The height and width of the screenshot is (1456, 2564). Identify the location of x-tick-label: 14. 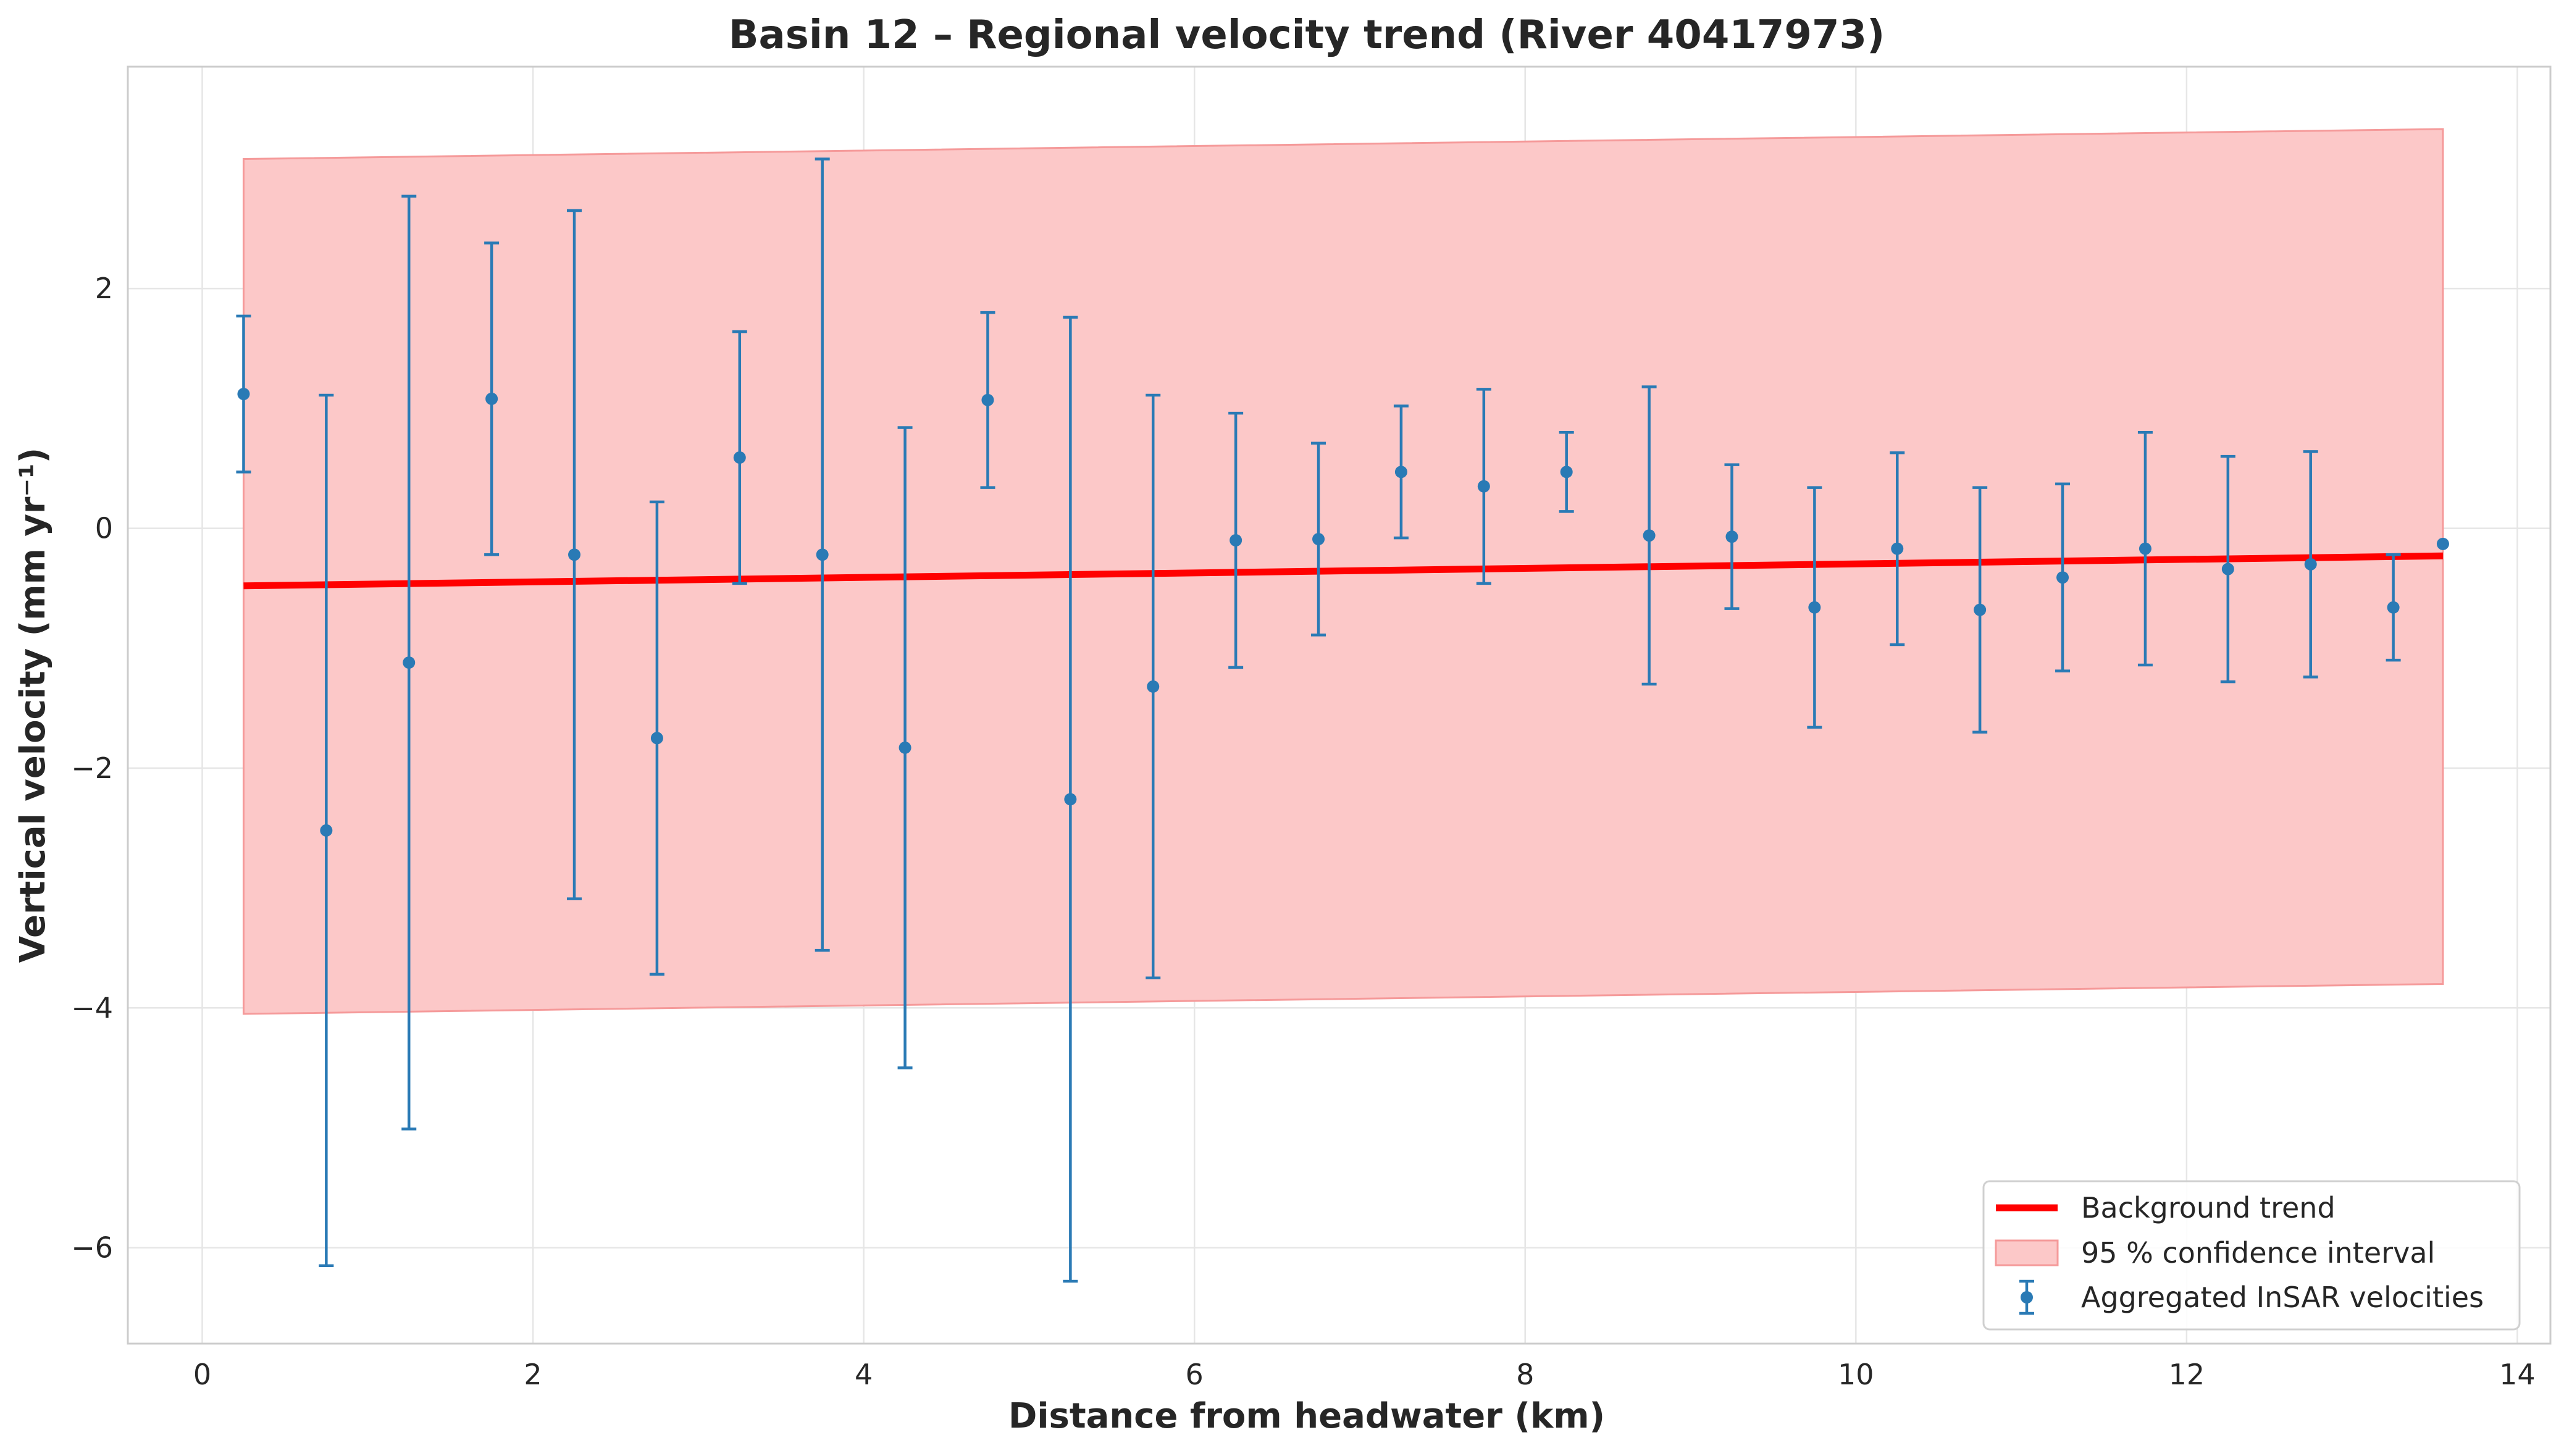
(2517, 1374).